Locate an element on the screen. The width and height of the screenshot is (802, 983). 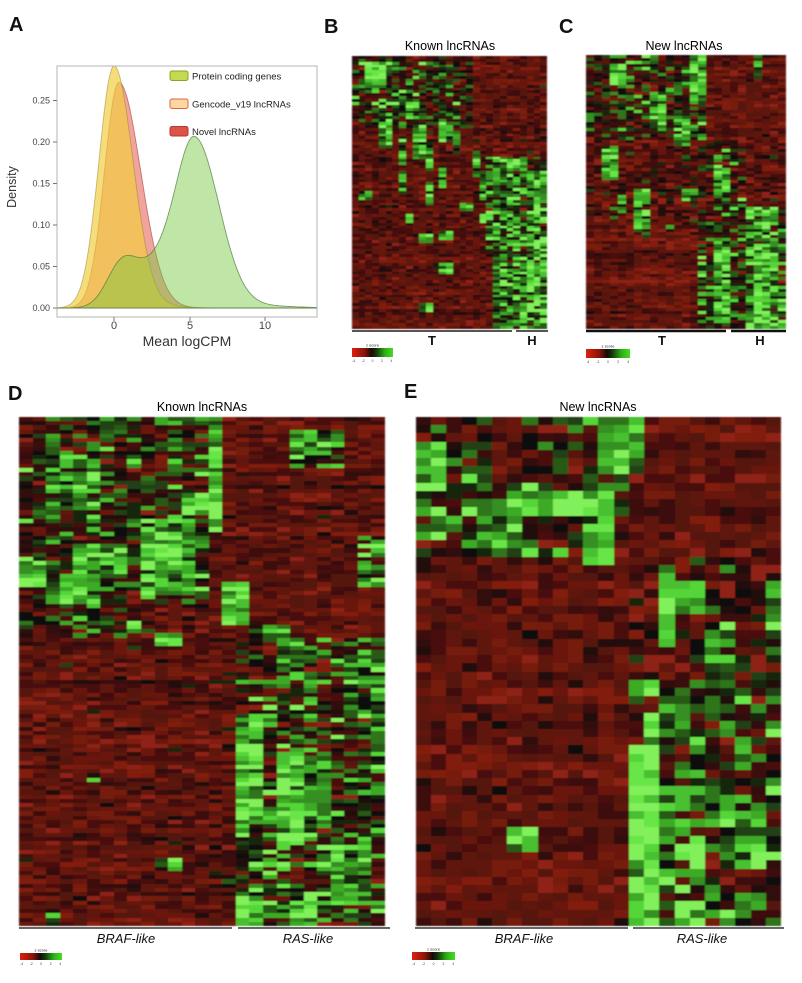
svg-text: Mean logCPM is located at coordinates (187, 341).